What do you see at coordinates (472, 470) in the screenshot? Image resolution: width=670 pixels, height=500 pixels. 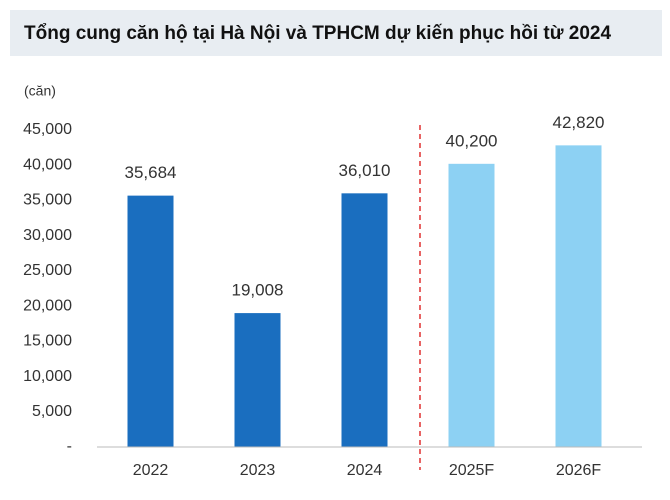 I see `x-tick-label: 2025F` at bounding box center [472, 470].